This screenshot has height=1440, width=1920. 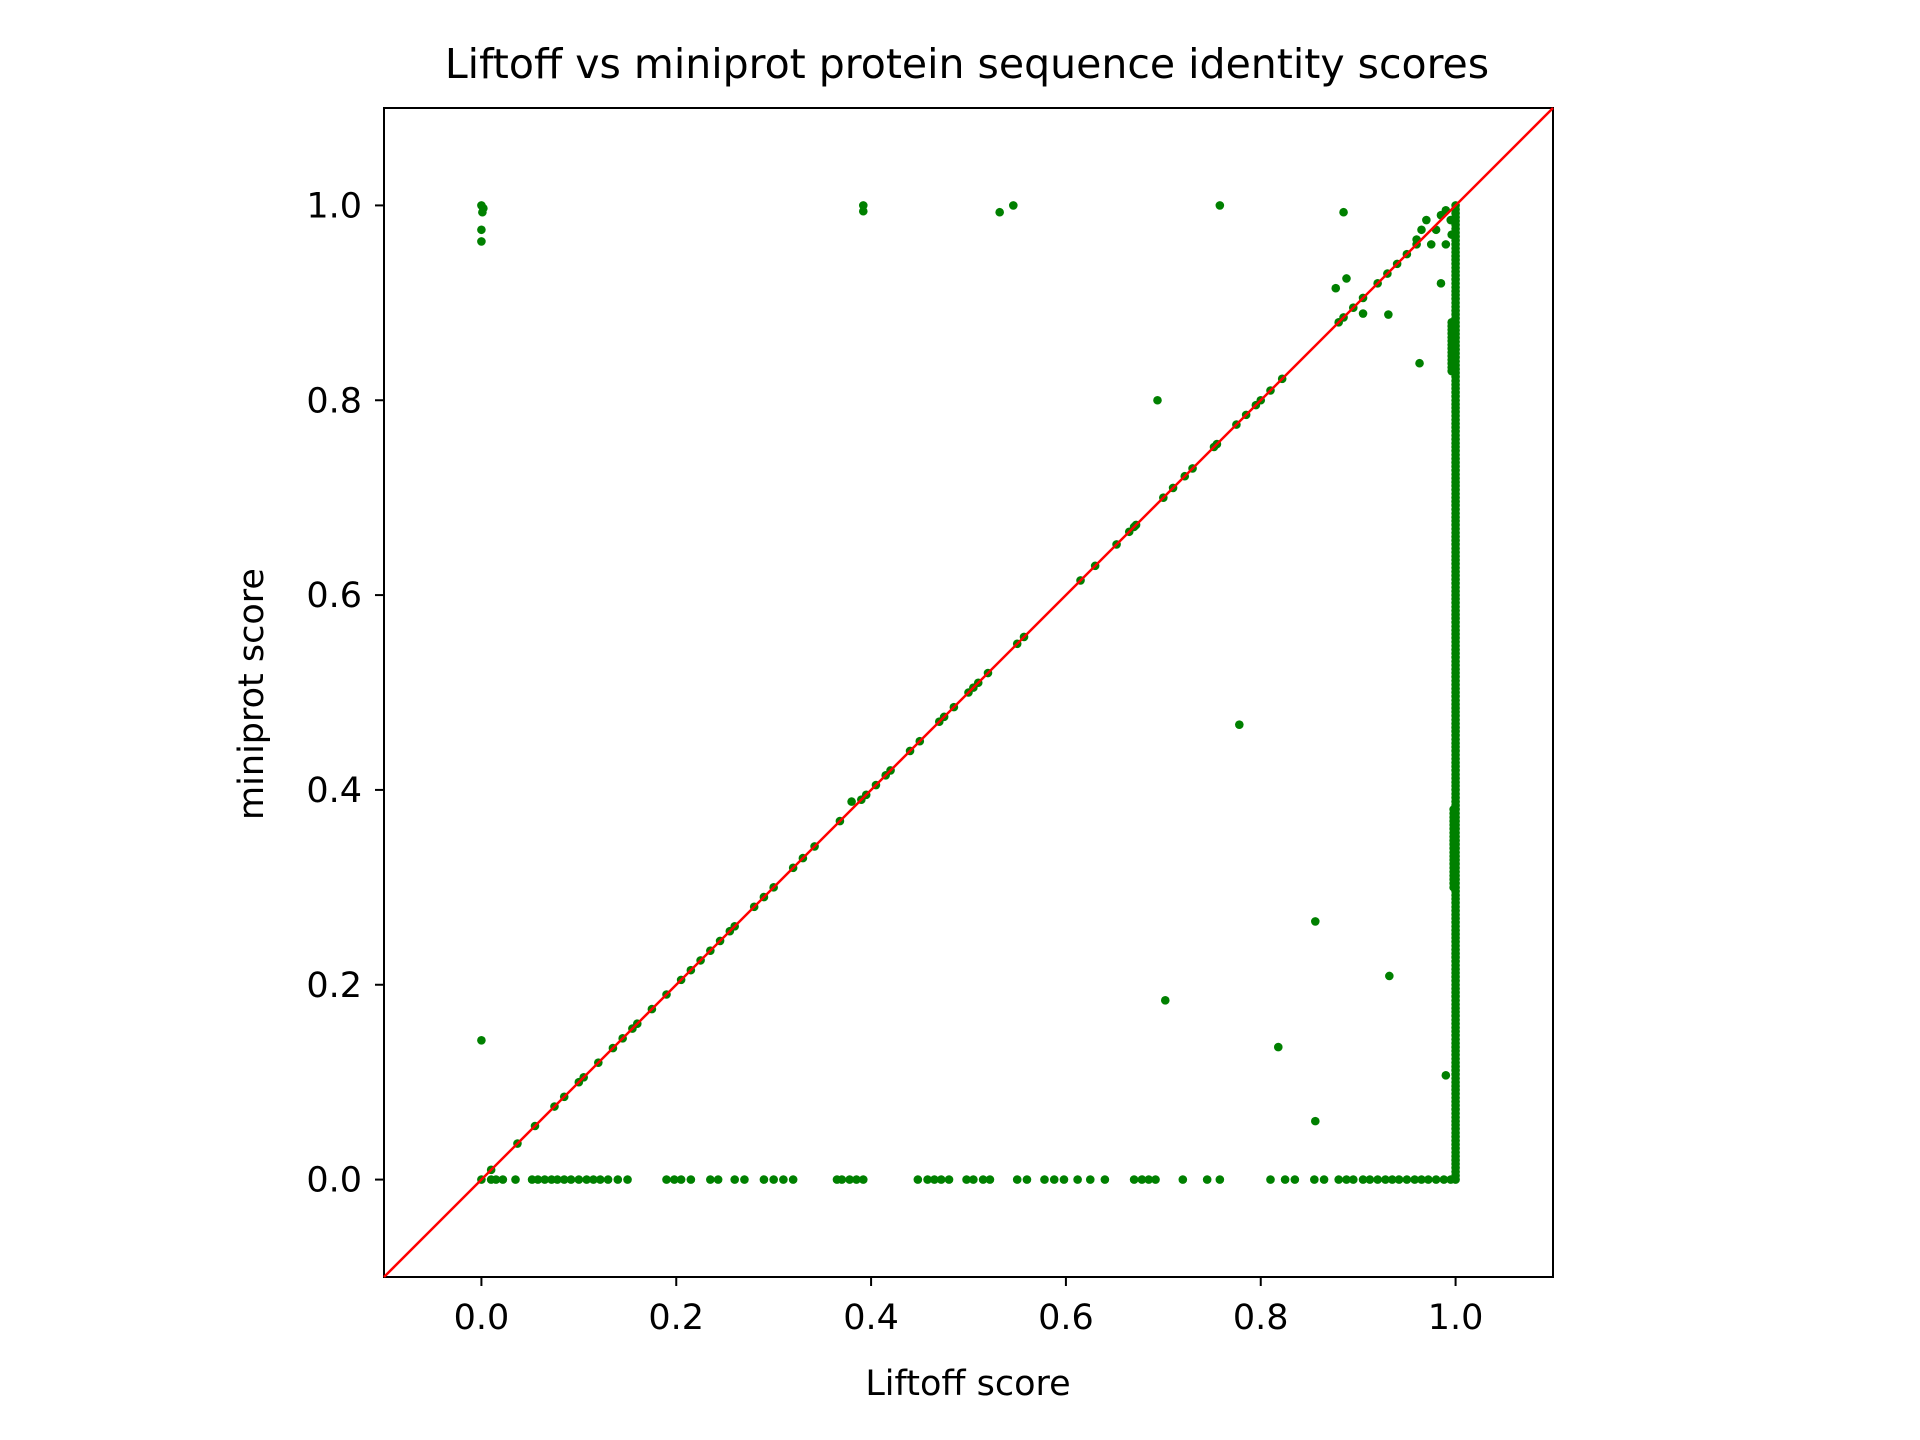 What do you see at coordinates (334, 206) in the screenshot?
I see `y-tick-label: 1.0` at bounding box center [334, 206].